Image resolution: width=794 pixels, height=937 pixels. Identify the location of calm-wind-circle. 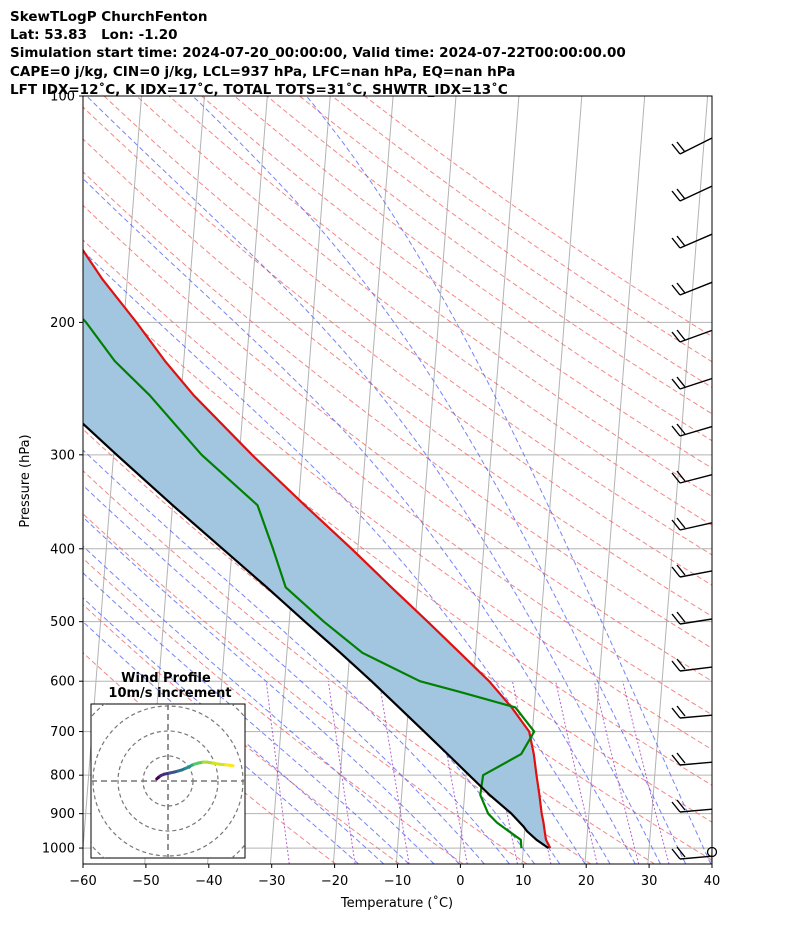
(712, 852).